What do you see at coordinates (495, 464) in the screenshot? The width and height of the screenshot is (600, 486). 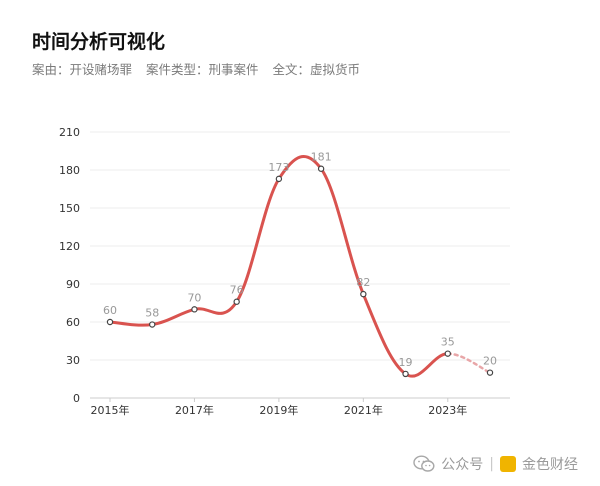 I see `watermark: 公众号 | 金色财经` at bounding box center [495, 464].